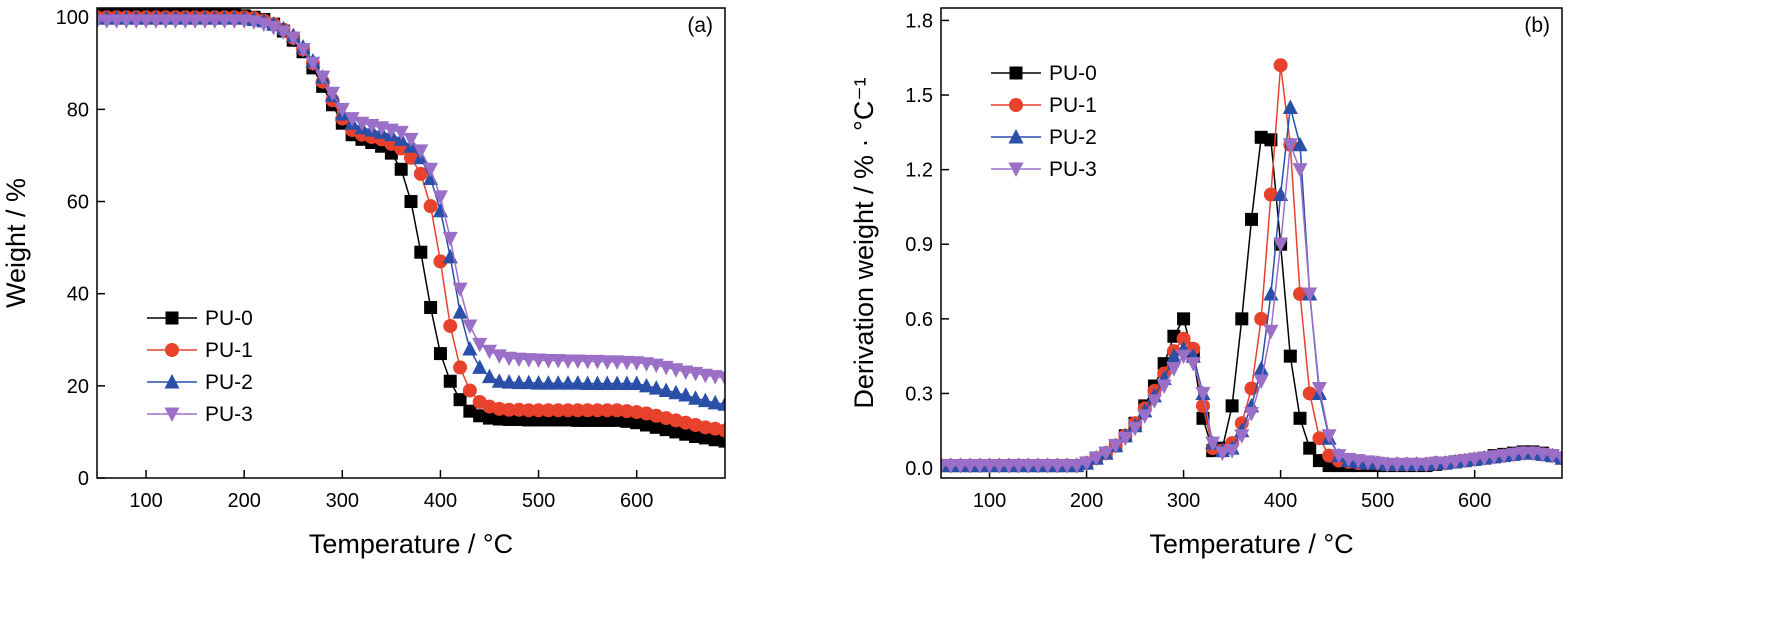 Image resolution: width=1768 pixels, height=643 pixels. I want to click on y-tick-label: 1.2, so click(919, 171).